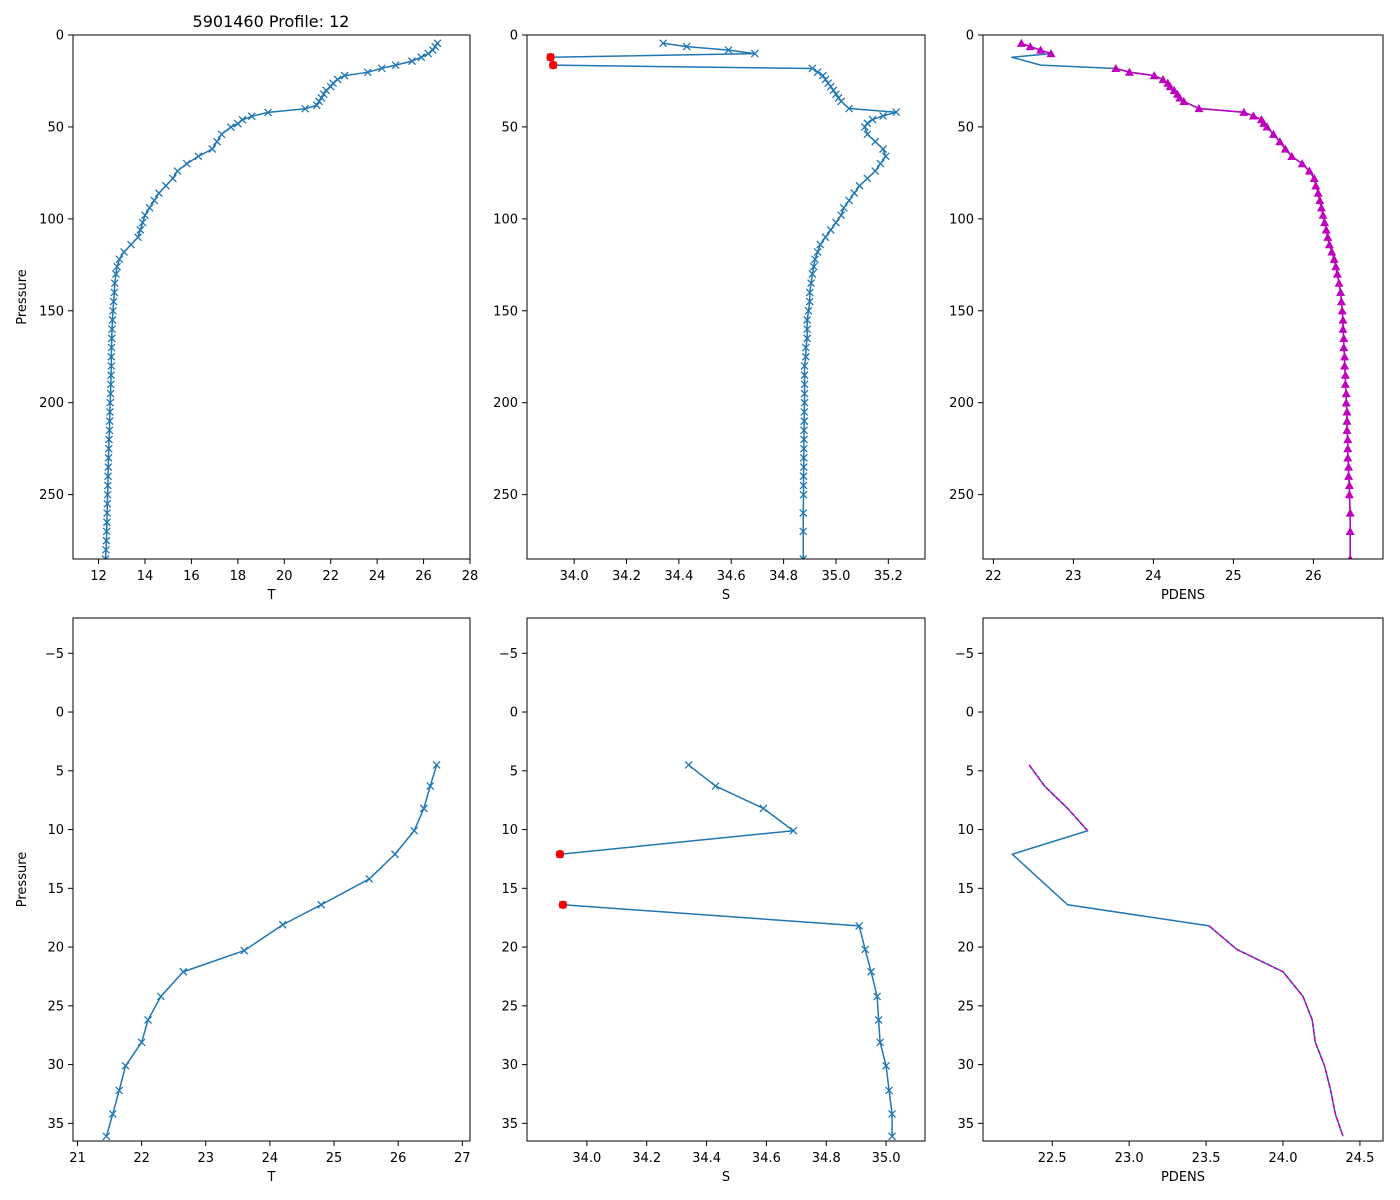  I want to click on x-tick-label: 24.5, so click(1359, 1158).